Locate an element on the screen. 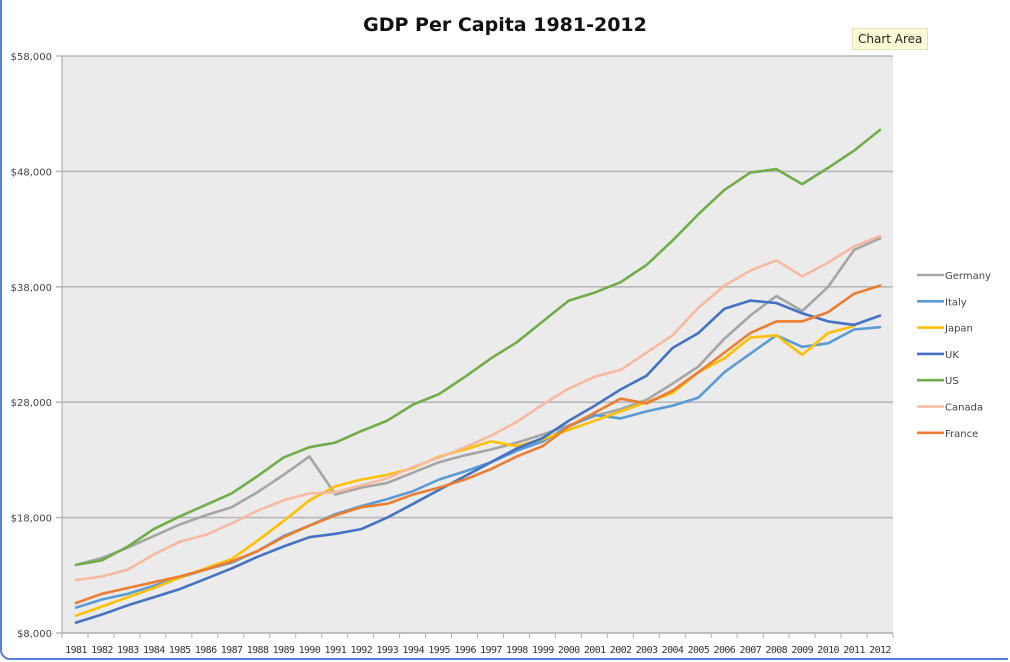 The image size is (1010, 662). x-tick-label: 1988 is located at coordinates (258, 650).